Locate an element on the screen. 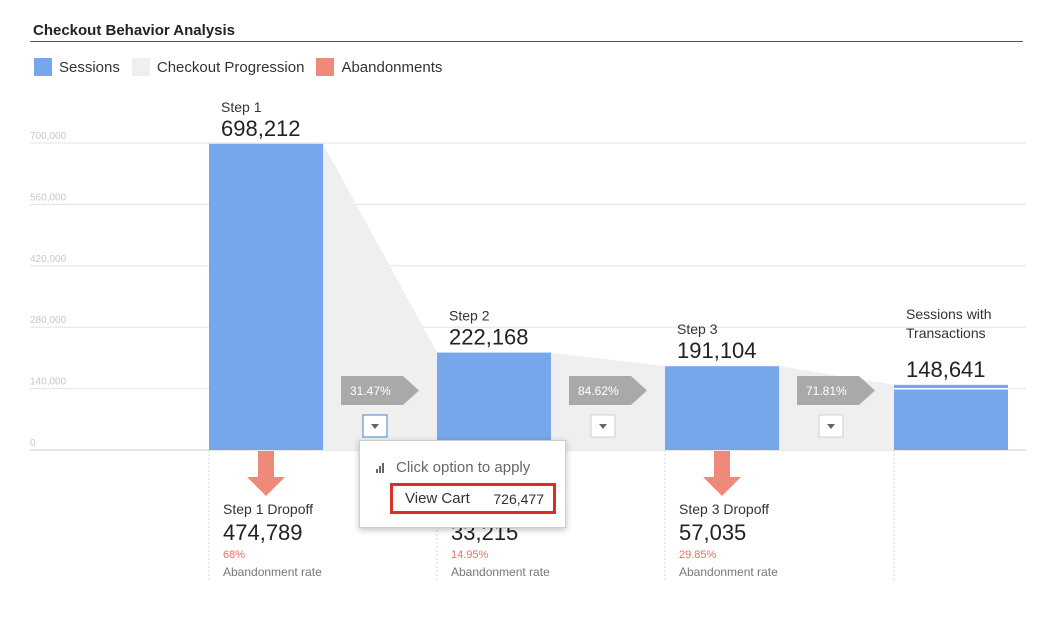  abandonment-rate-value: 14.95% is located at coordinates (470, 555).